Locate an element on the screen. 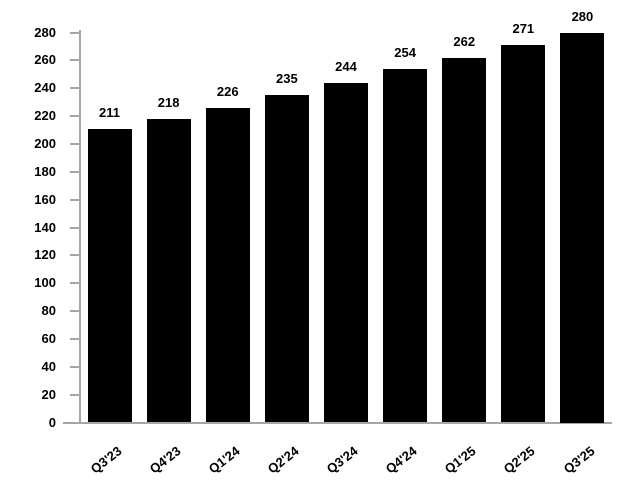 Image resolution: width=640 pixels, height=500 pixels. bar-value-label: 218 is located at coordinates (168, 102).